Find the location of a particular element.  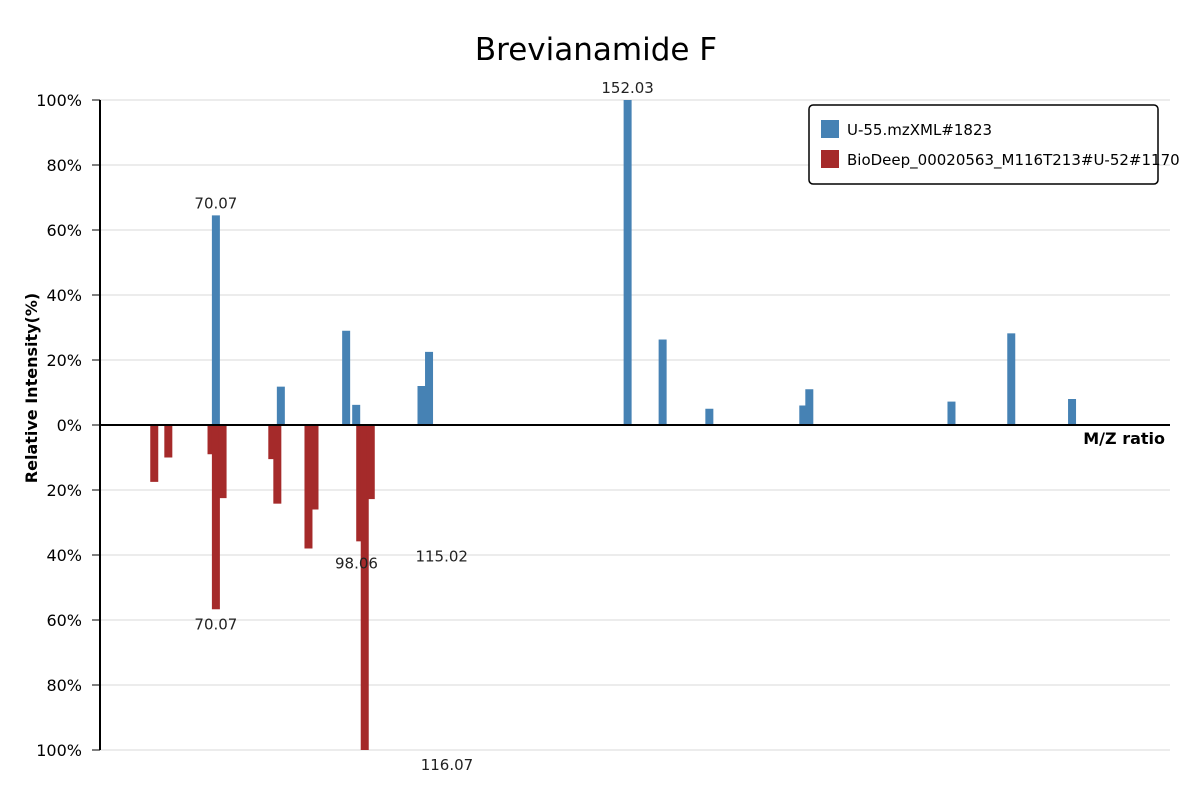

peak-label-series-1: 70.07 is located at coordinates (215, 203).